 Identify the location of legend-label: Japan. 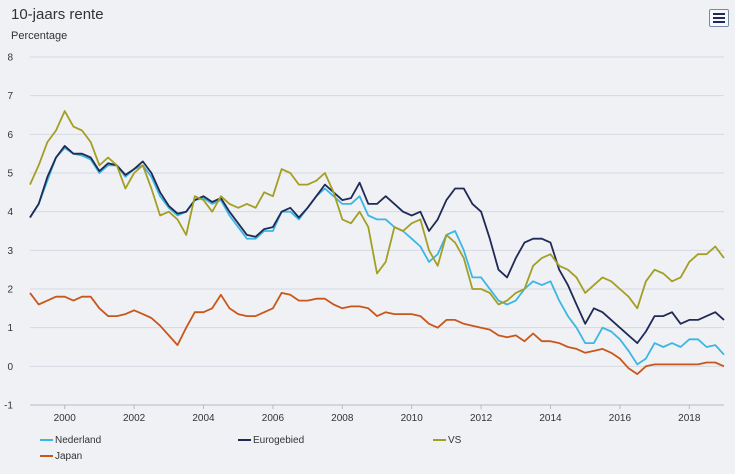
(68, 456).